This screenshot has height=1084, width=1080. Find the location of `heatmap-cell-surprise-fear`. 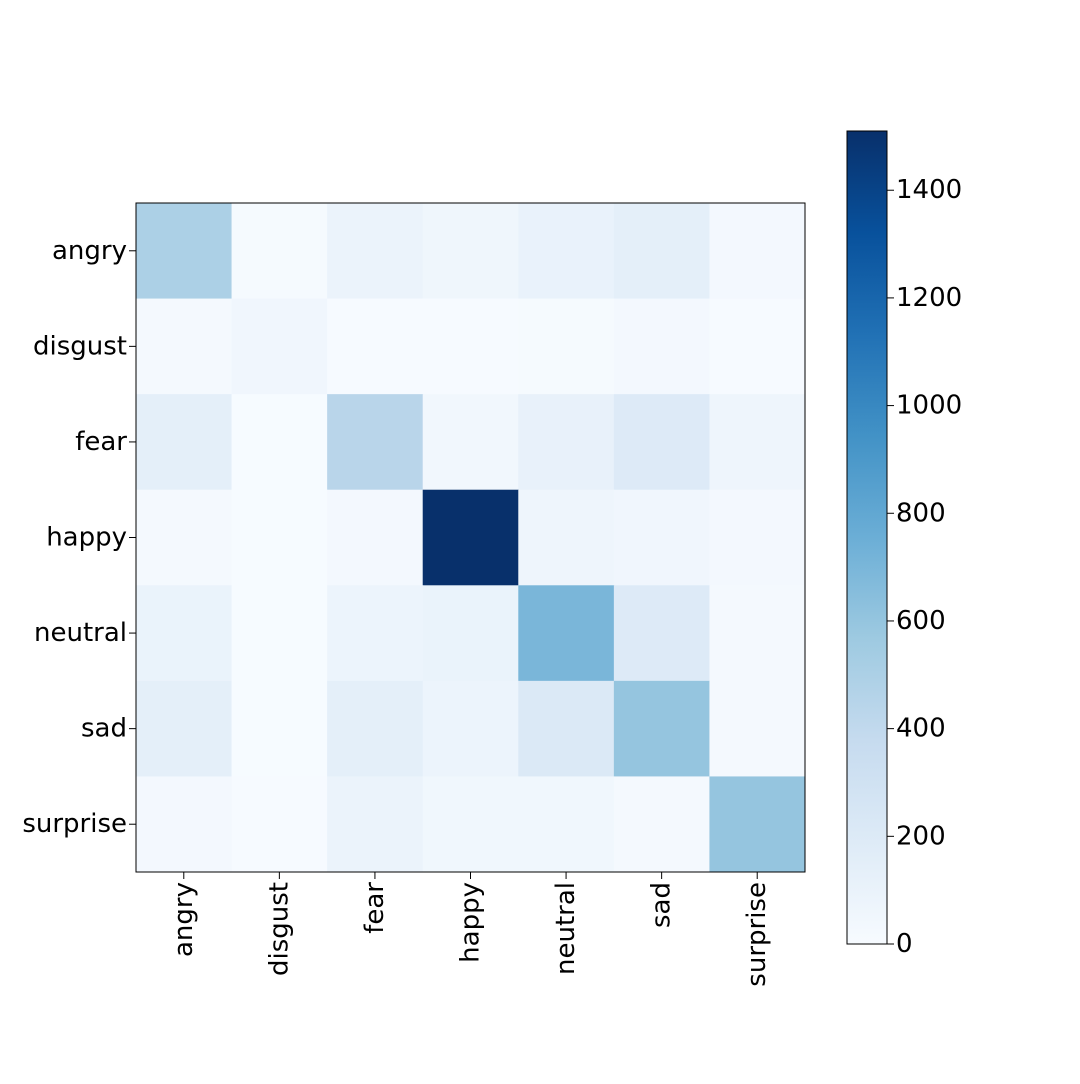

heatmap-cell-surprise-fear is located at coordinates (375, 824).